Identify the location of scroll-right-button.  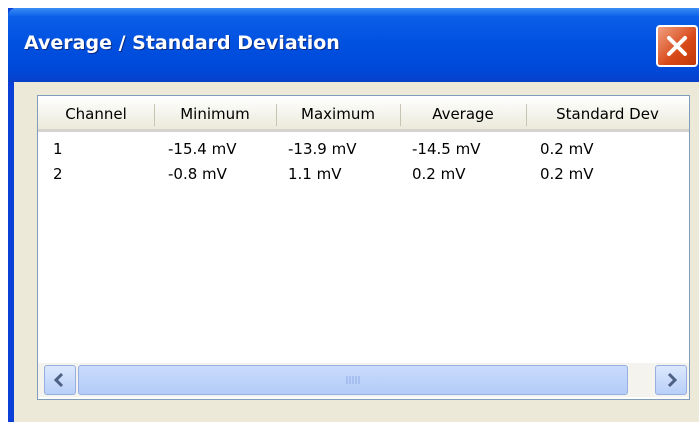
(671, 380).